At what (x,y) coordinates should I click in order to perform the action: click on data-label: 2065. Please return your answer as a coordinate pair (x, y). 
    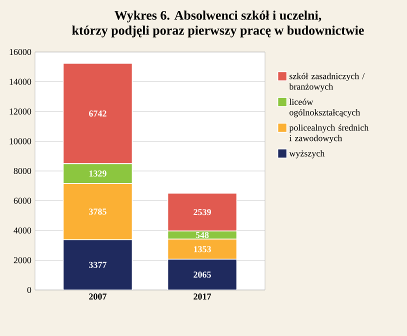
    Looking at the image, I should click on (202, 275).